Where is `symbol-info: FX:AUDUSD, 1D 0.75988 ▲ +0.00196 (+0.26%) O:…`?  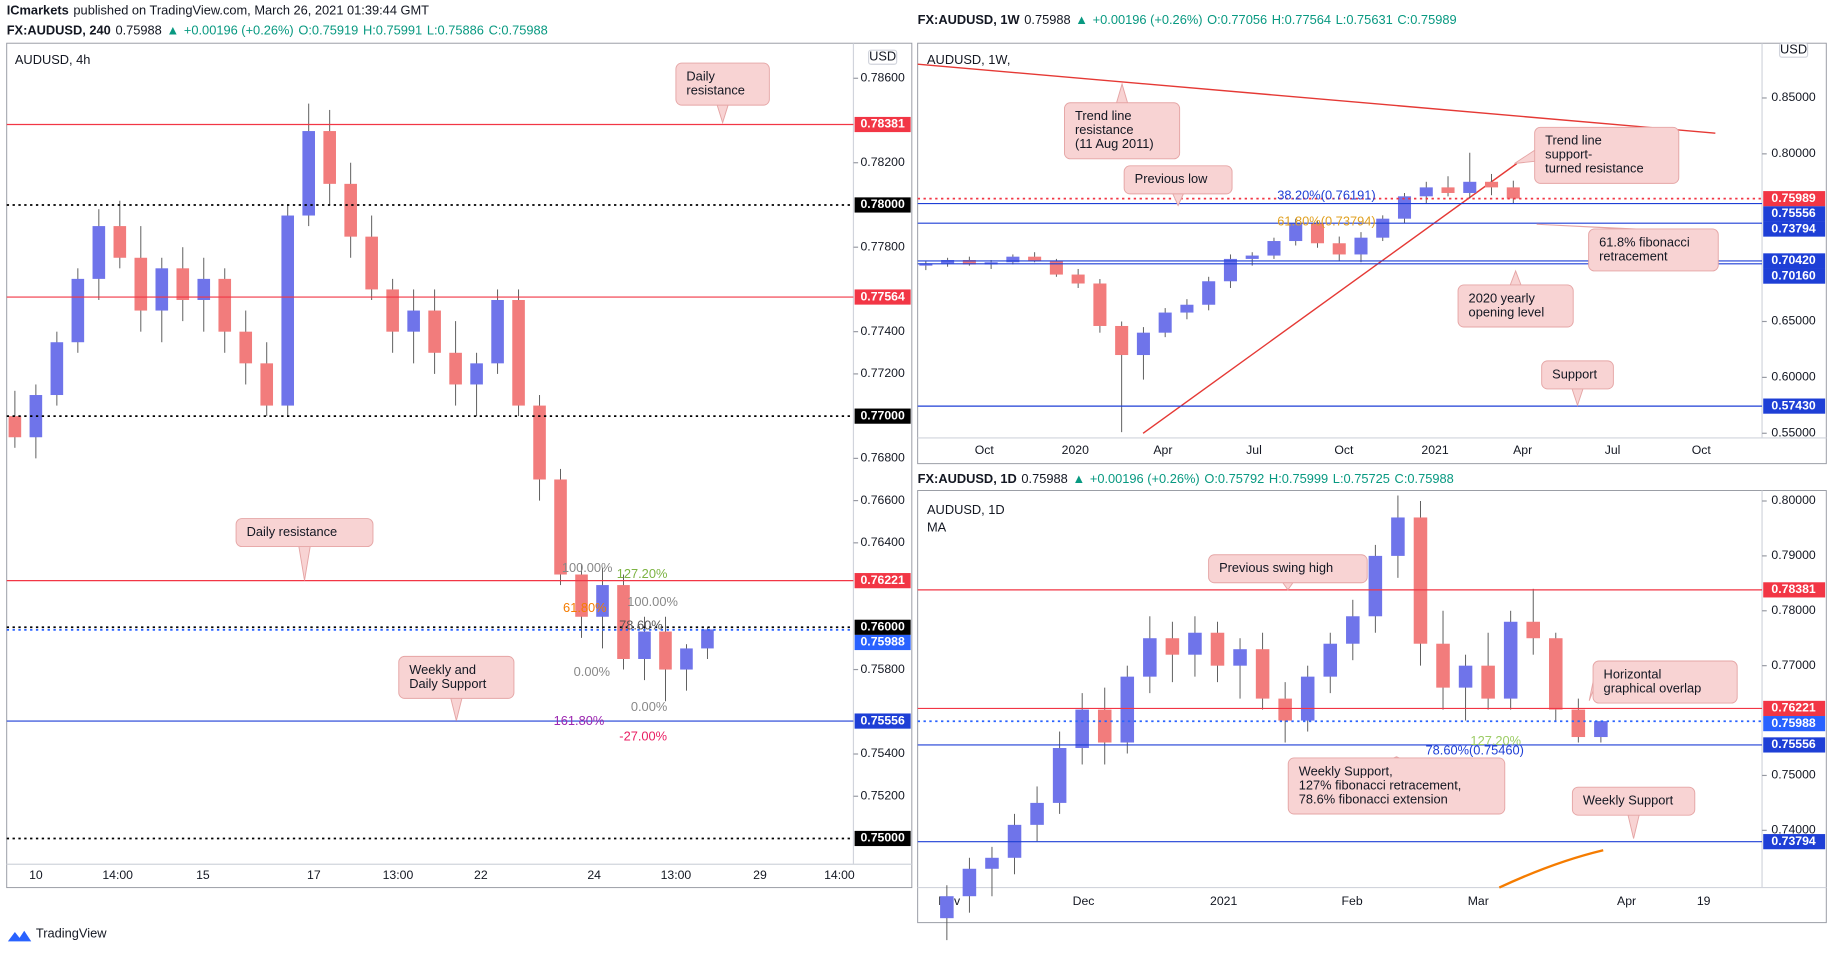
symbol-info: FX:AUDUSD, 1D 0.75988 ▲ +0.00196 (+0.26%) O:… is located at coordinates (1186, 478).